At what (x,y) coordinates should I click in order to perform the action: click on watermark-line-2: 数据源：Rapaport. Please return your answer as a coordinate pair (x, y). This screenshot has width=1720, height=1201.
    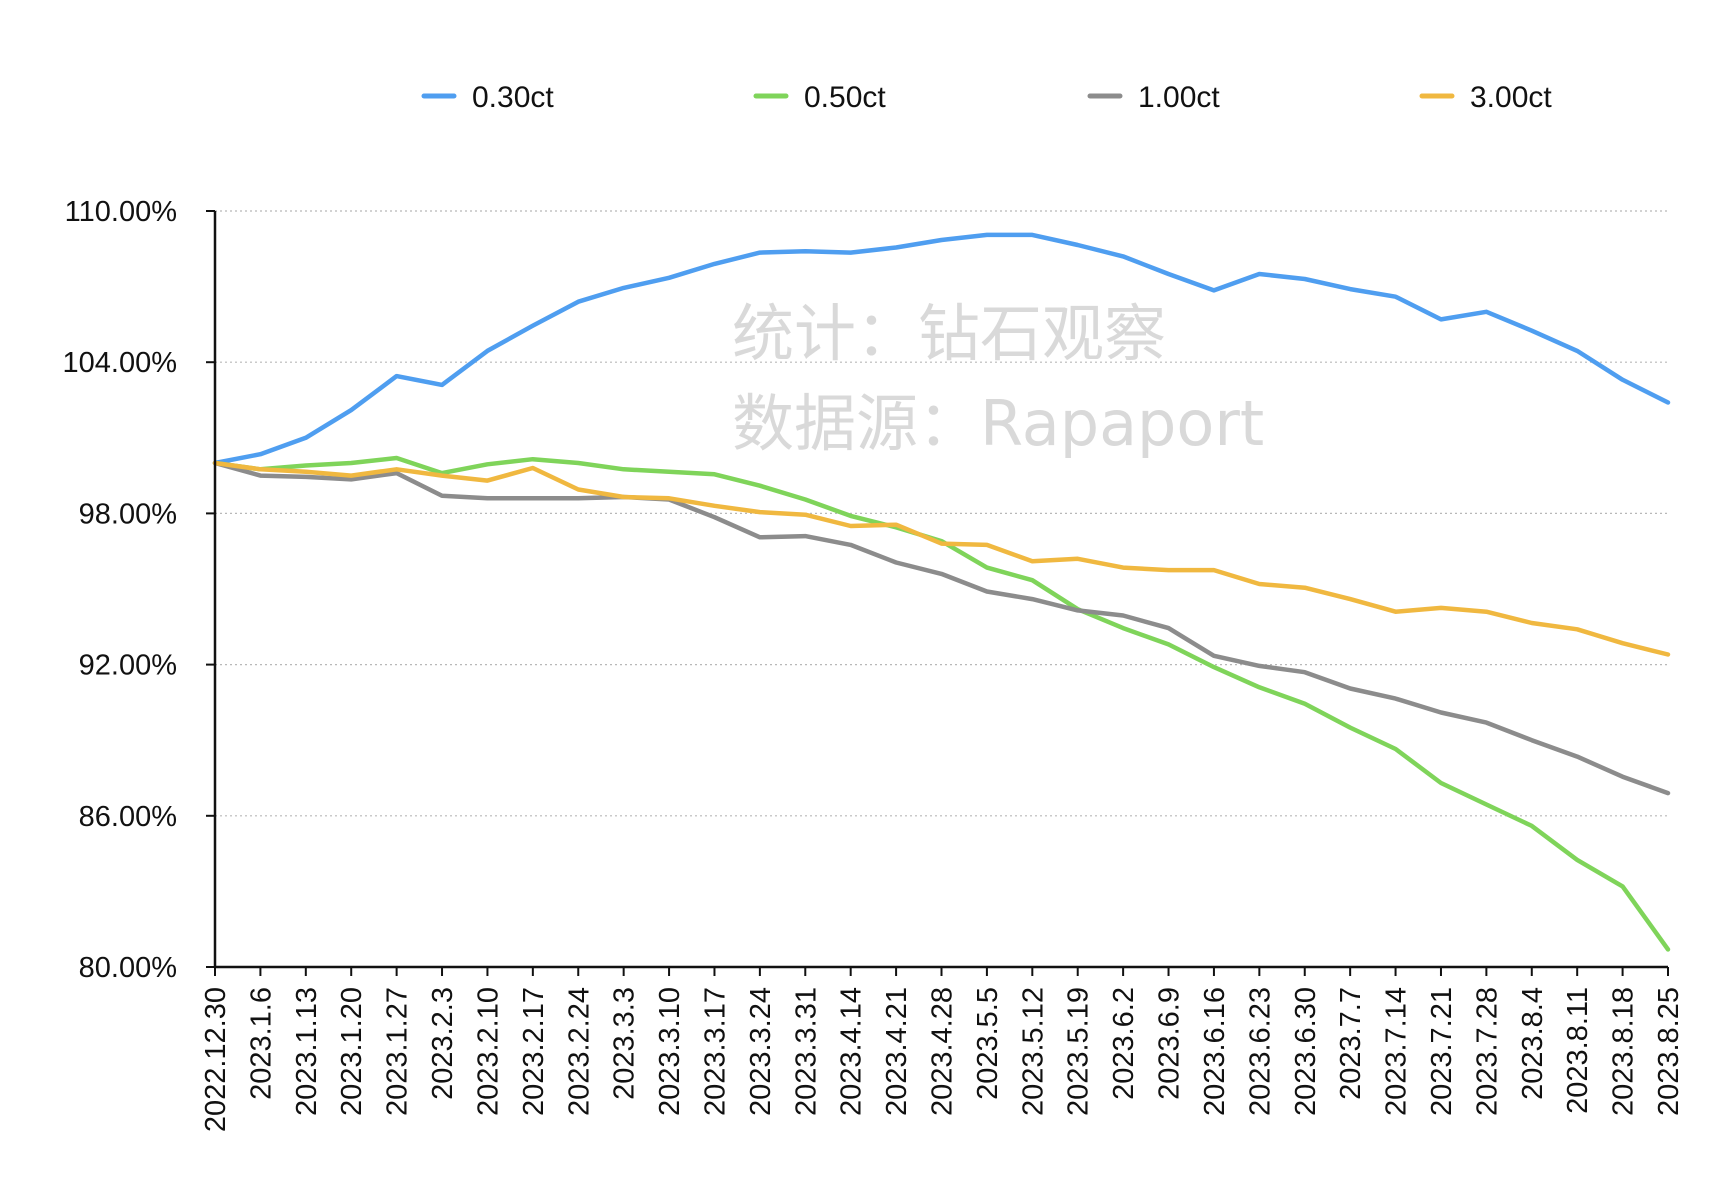
    Looking at the image, I should click on (998, 423).